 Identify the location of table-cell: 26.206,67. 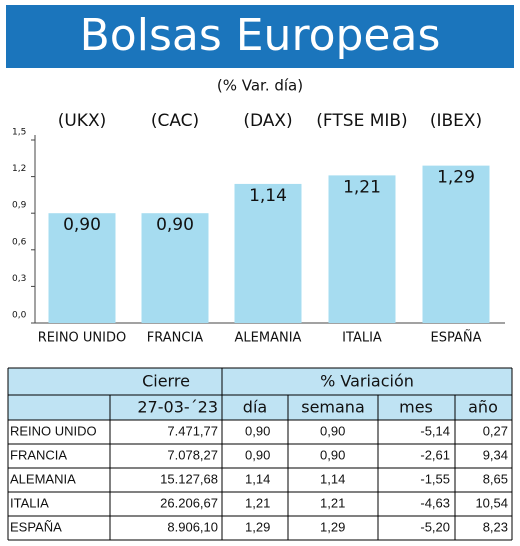
(189, 502).